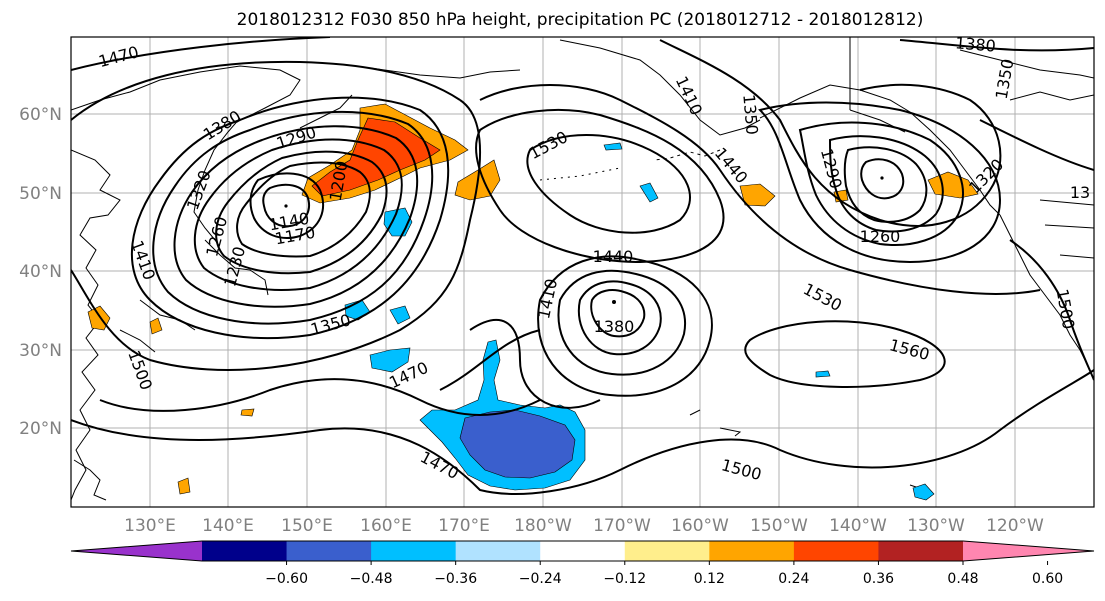 The width and height of the screenshot is (1105, 601). What do you see at coordinates (622, 526) in the screenshot?
I see `lon-label: 170°W` at bounding box center [622, 526].